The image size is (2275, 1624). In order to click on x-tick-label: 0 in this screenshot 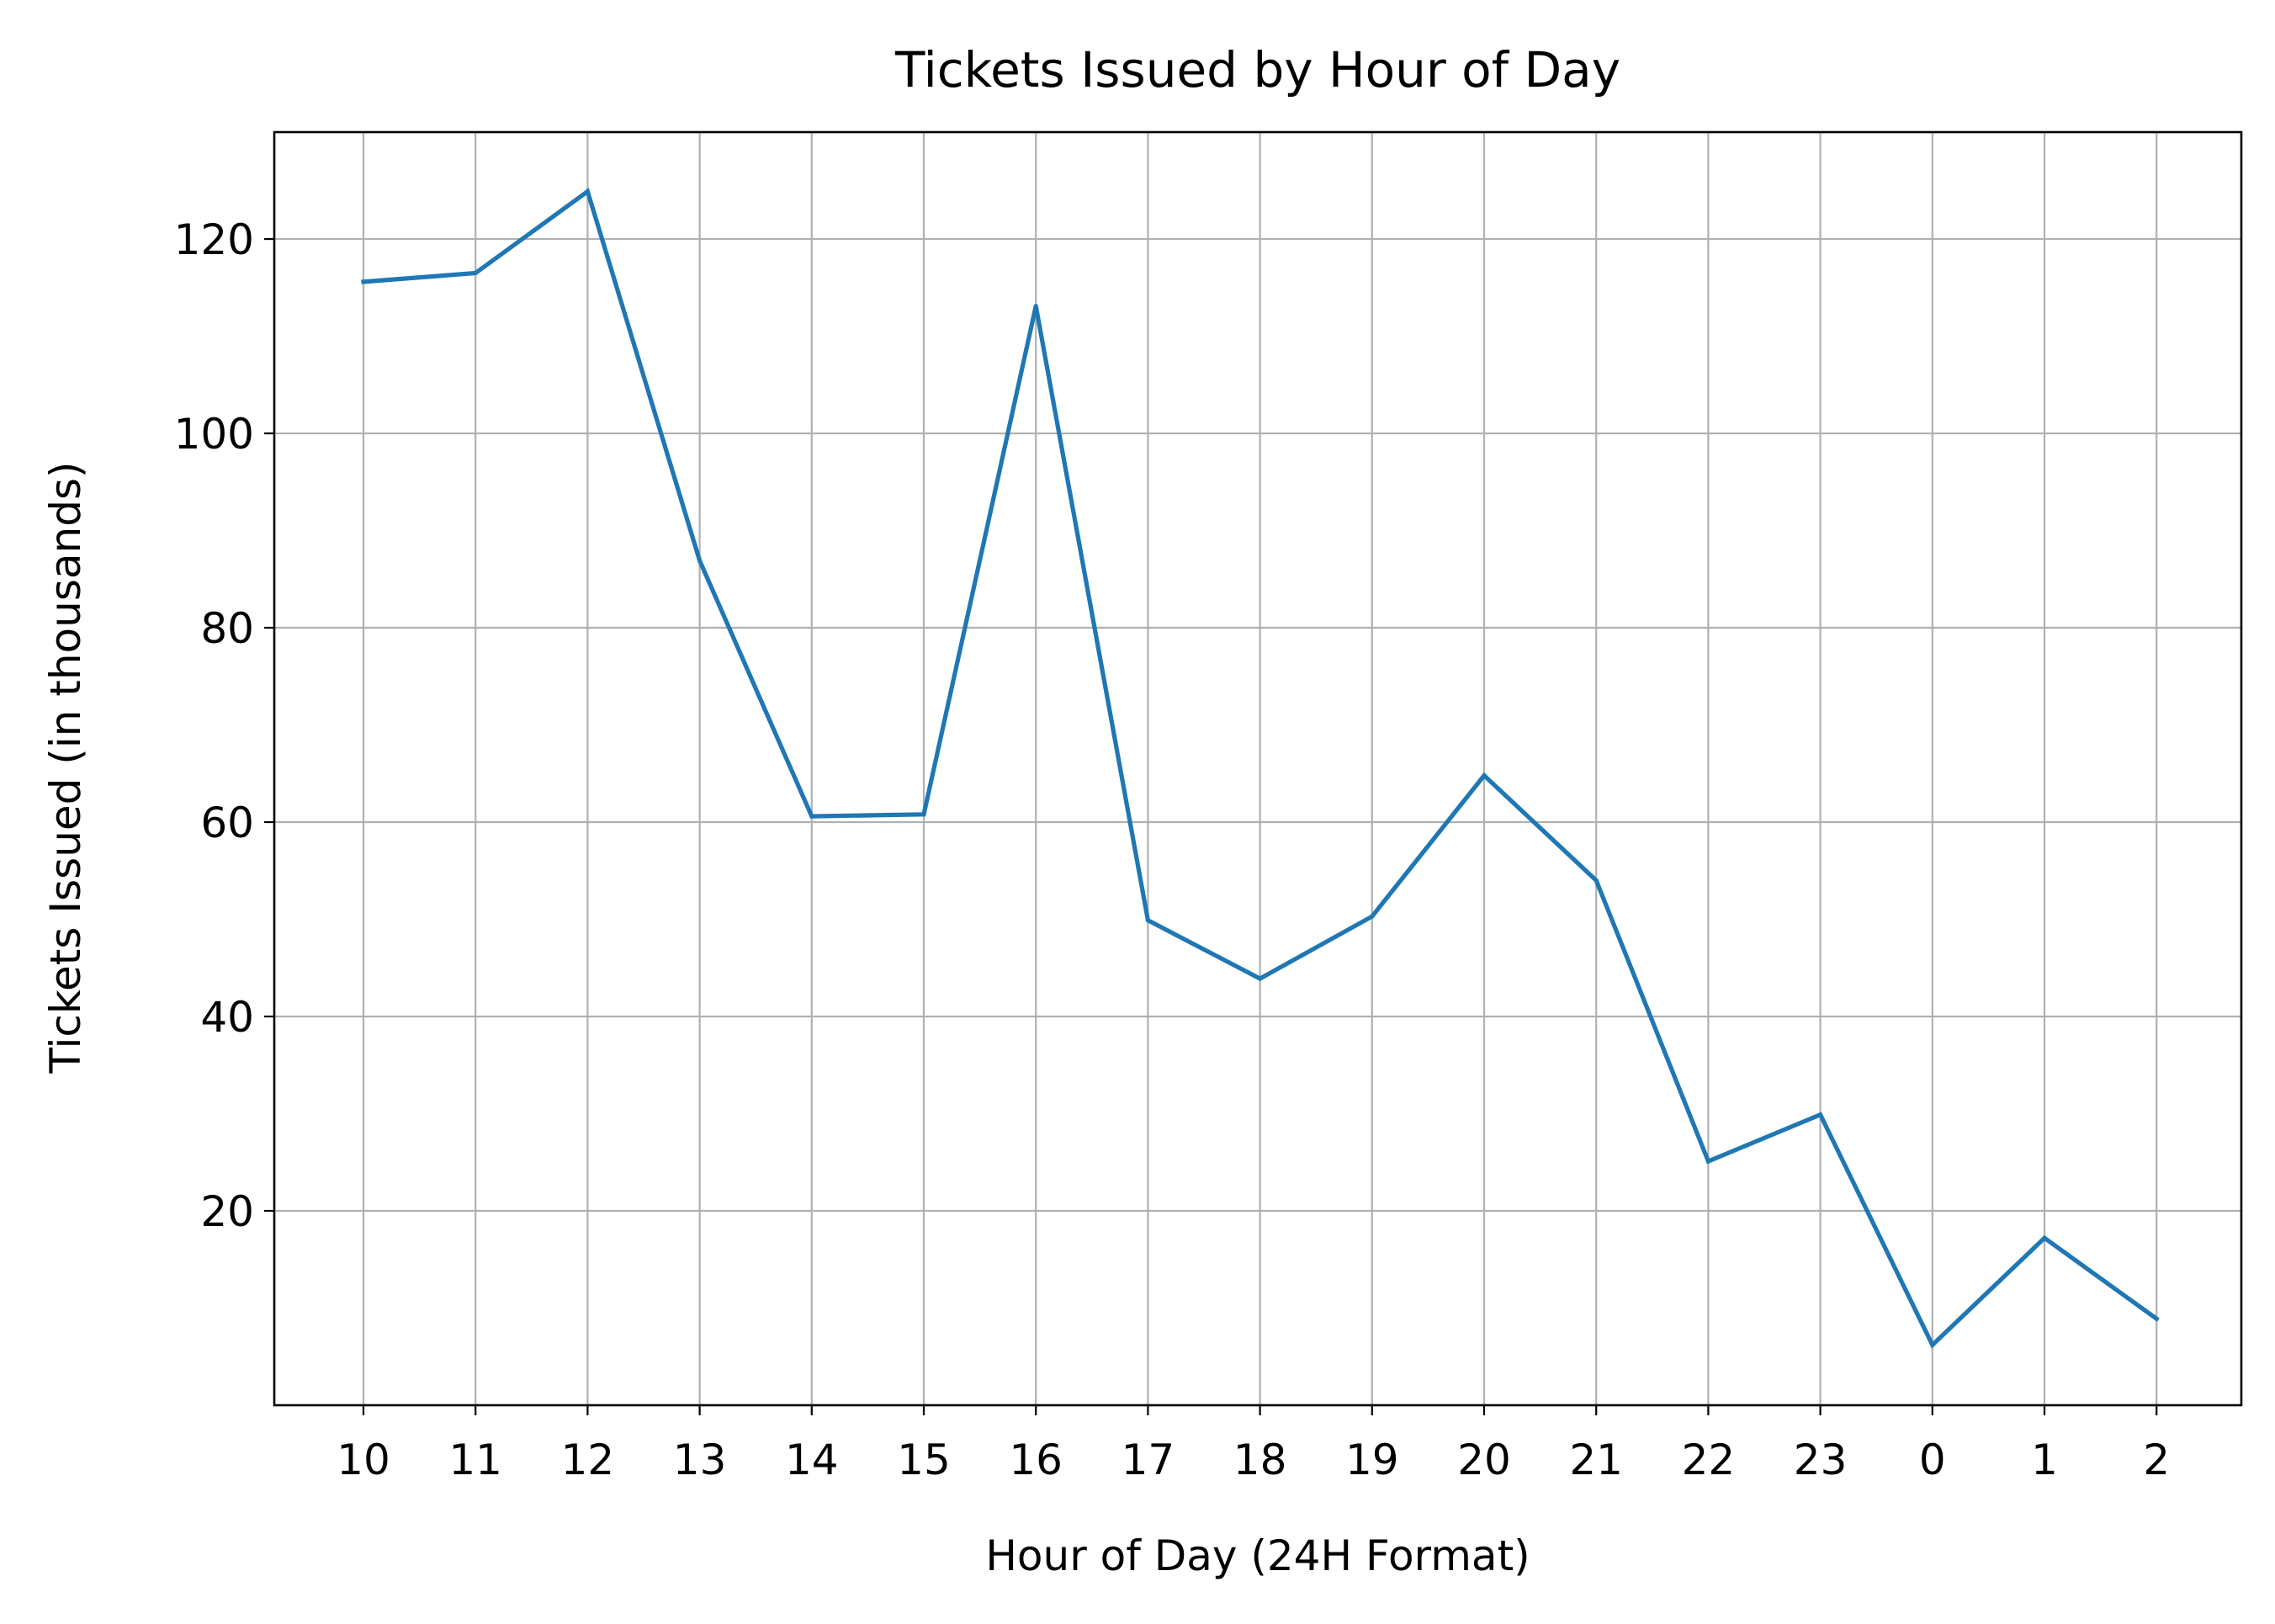, I will do `click(1932, 1460)`.